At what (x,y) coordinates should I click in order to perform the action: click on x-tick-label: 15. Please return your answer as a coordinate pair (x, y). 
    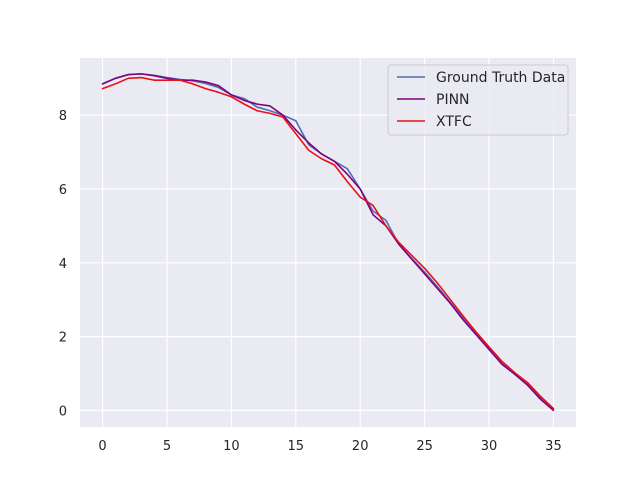
    Looking at the image, I should click on (296, 446).